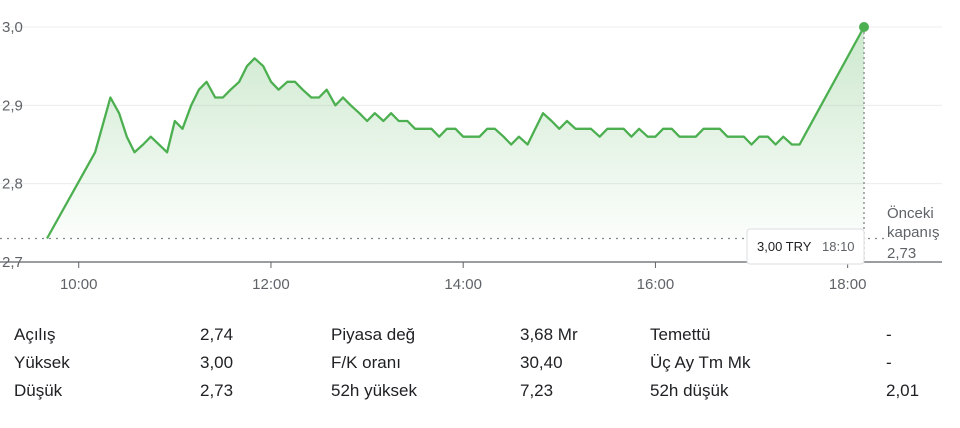  I want to click on previous-close-label-line2: kapanış, so click(913, 232).